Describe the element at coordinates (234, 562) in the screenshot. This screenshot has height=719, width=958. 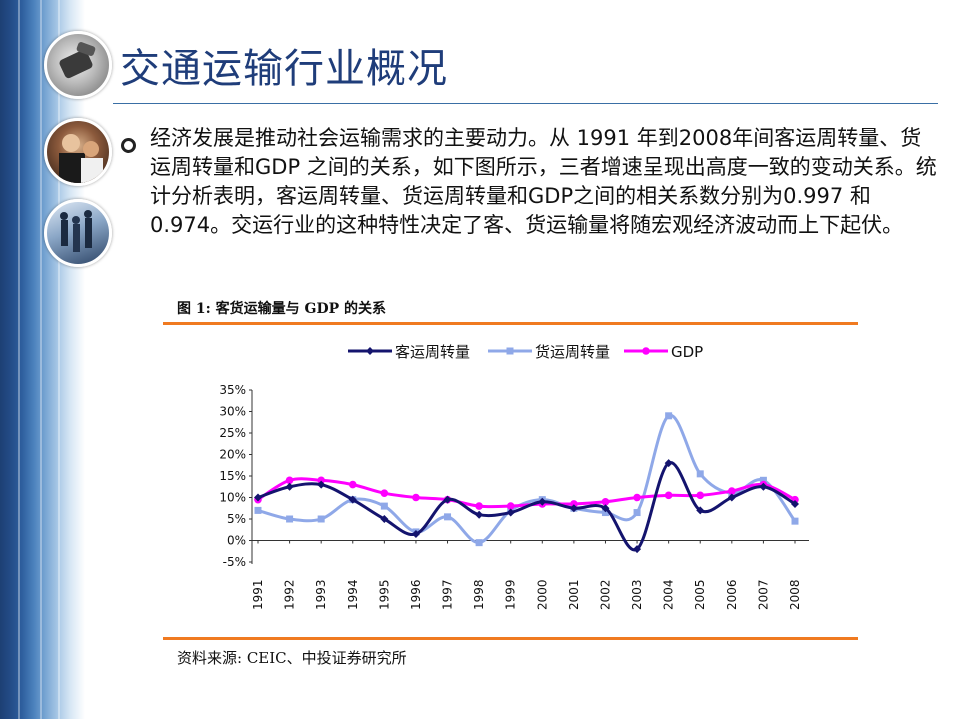
I see `y-tick-label: -5%` at that location.